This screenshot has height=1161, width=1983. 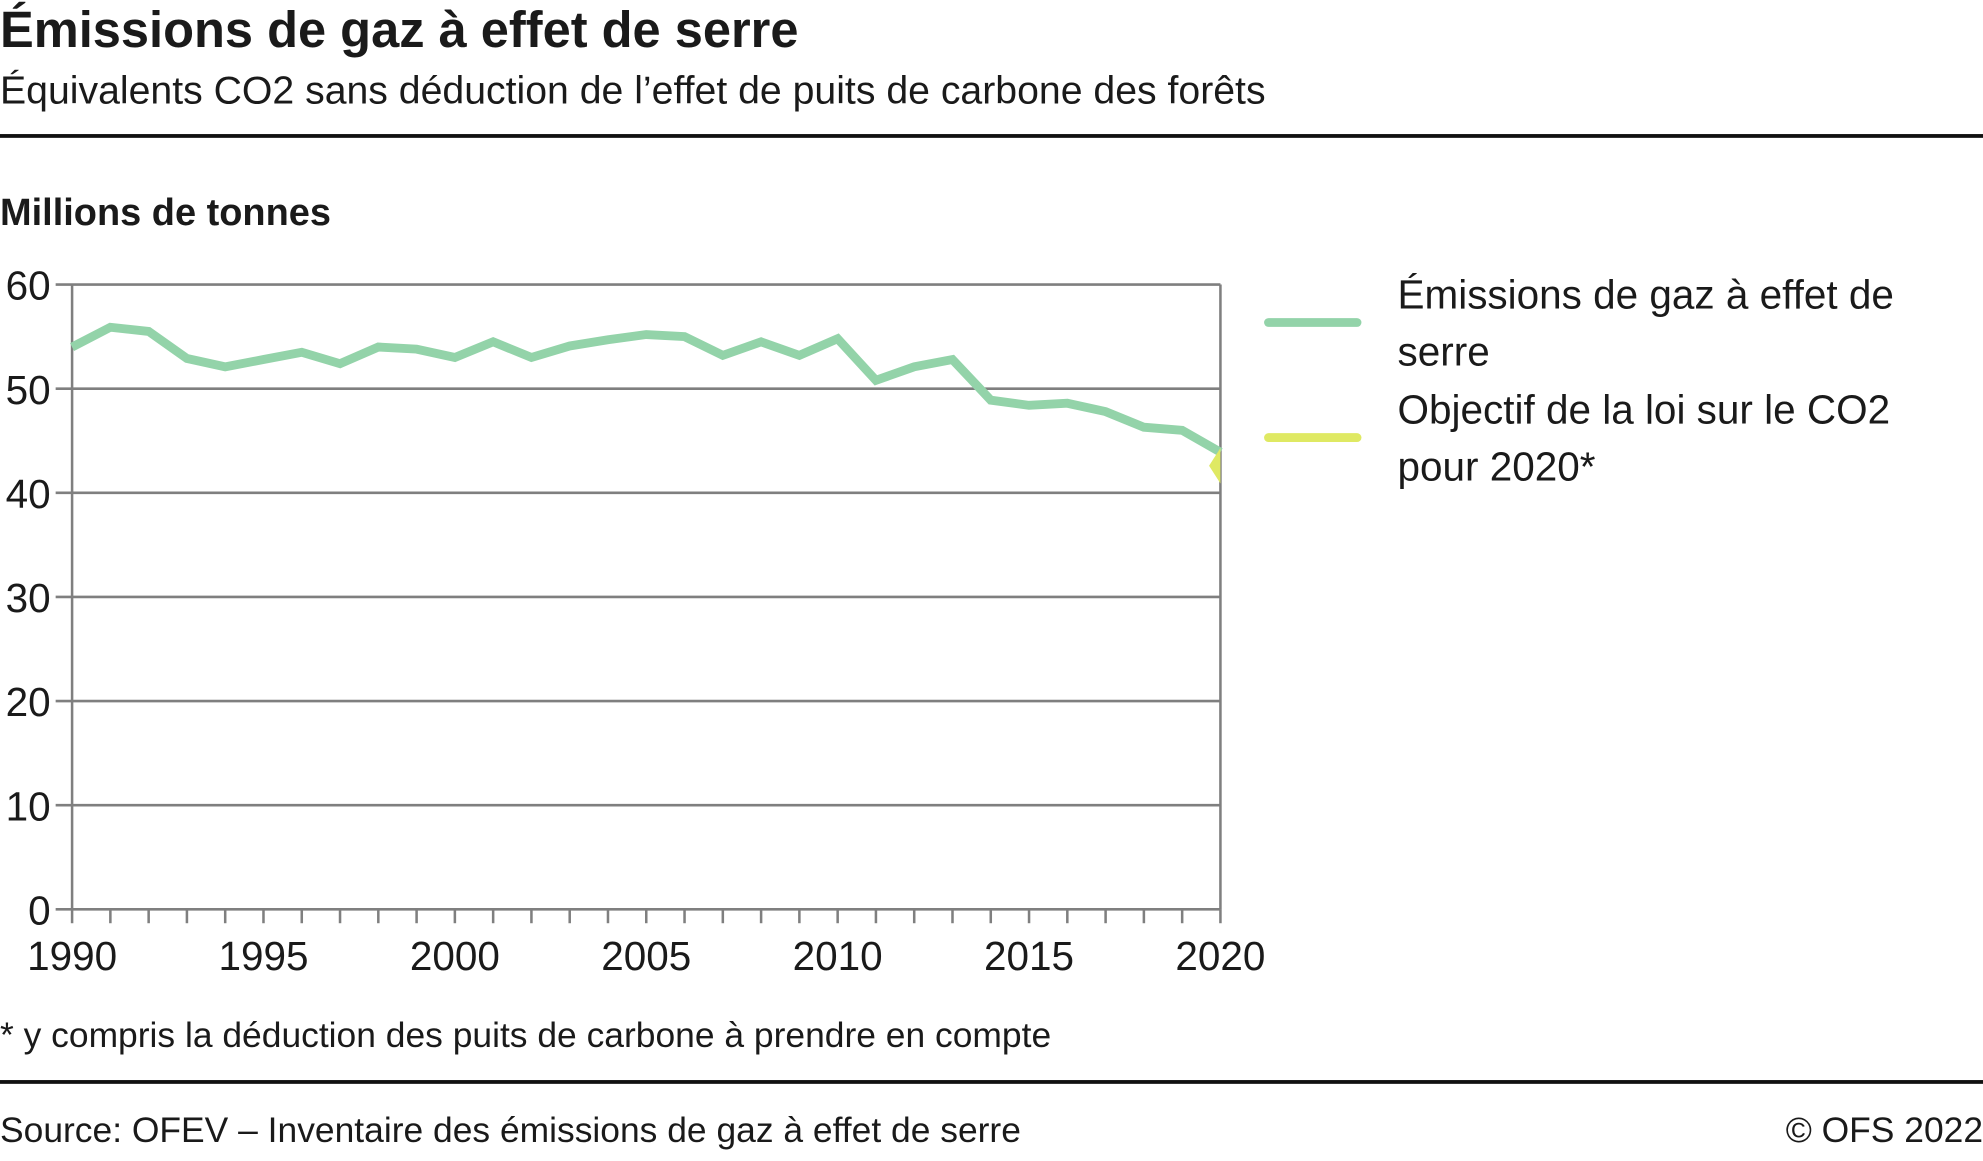 I want to click on x-tick-label: 2015, so click(x=1029, y=956).